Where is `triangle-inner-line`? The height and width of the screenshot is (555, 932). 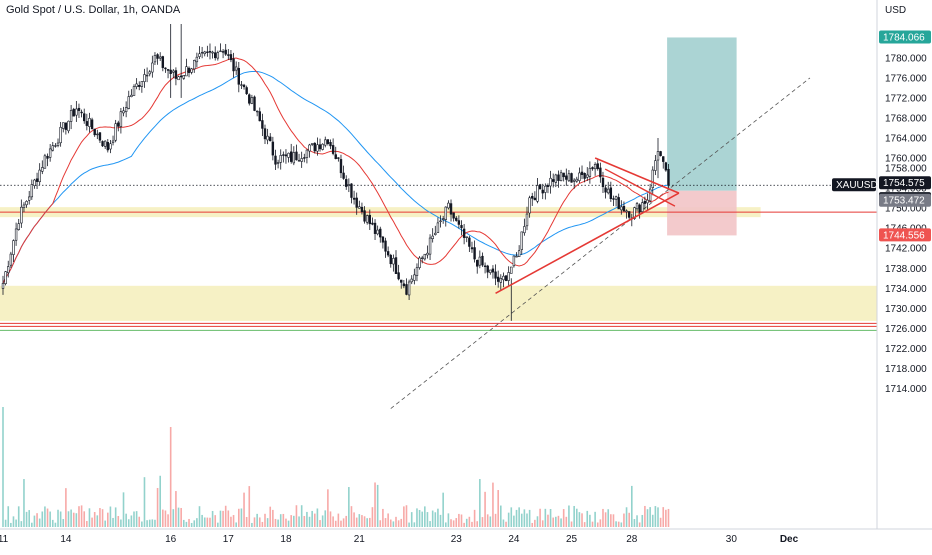
triangle-inner-line is located at coordinates (640, 187).